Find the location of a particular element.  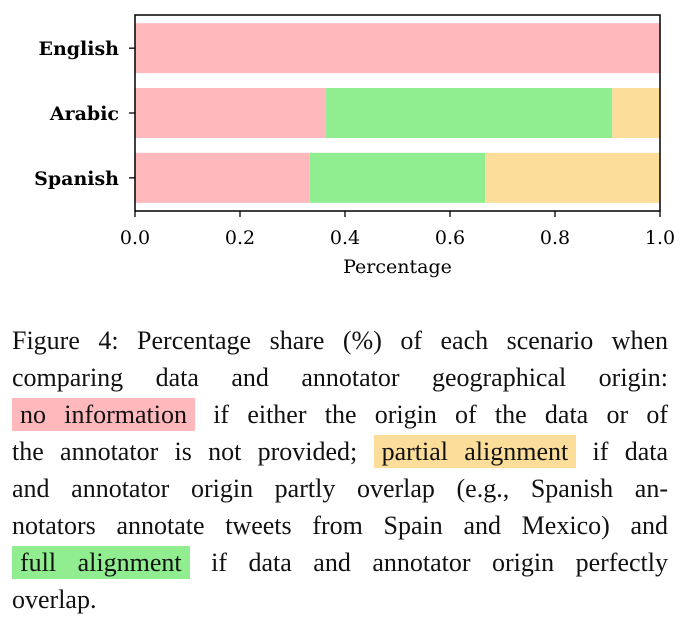

caption-text: the annotator is not provided; is located at coordinates (193, 451).